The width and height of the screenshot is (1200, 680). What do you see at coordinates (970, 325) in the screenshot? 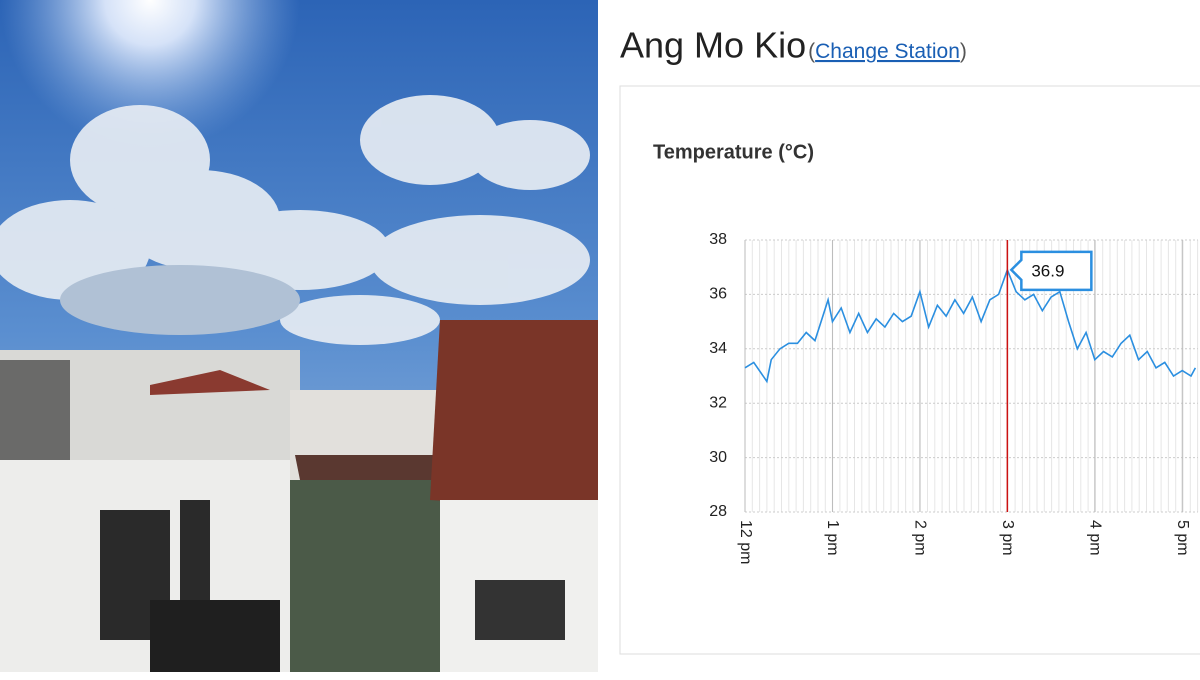
I see `temperature-line` at bounding box center [970, 325].